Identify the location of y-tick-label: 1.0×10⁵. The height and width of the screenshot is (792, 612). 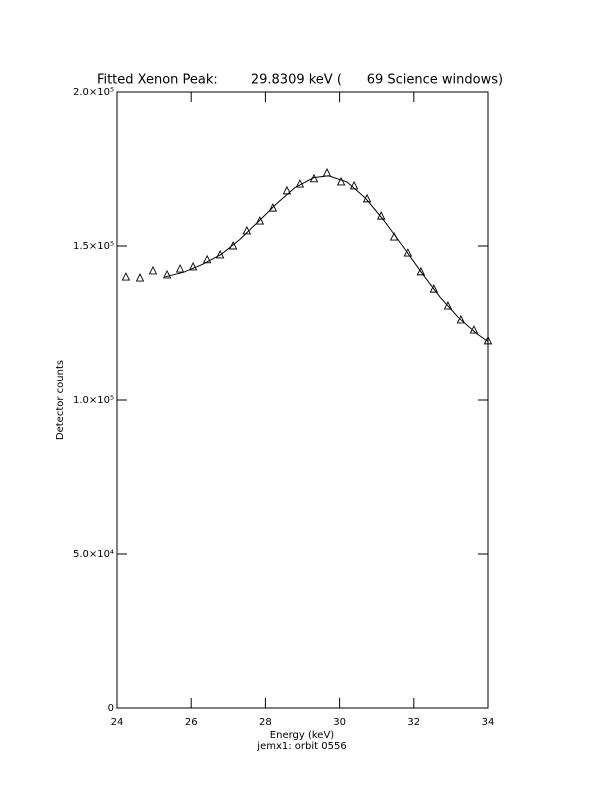
(93, 400).